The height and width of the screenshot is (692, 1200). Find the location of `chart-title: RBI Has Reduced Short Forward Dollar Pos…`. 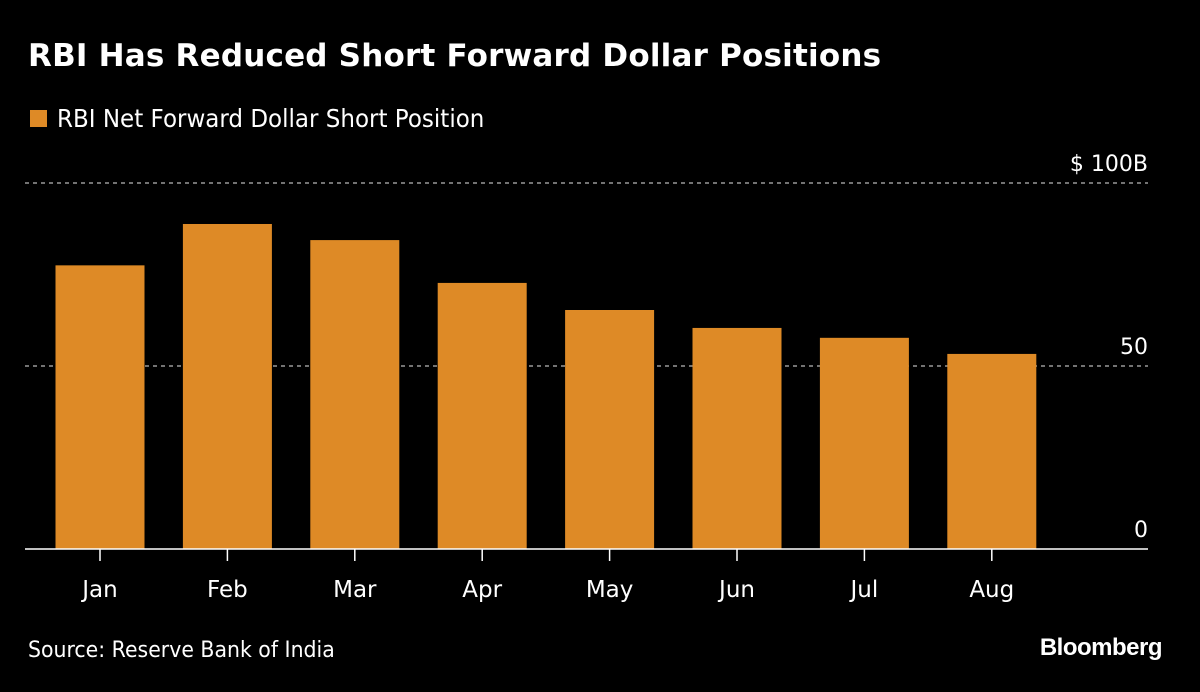

chart-title: RBI Has Reduced Short Forward Dollar Pos… is located at coordinates (455, 56).